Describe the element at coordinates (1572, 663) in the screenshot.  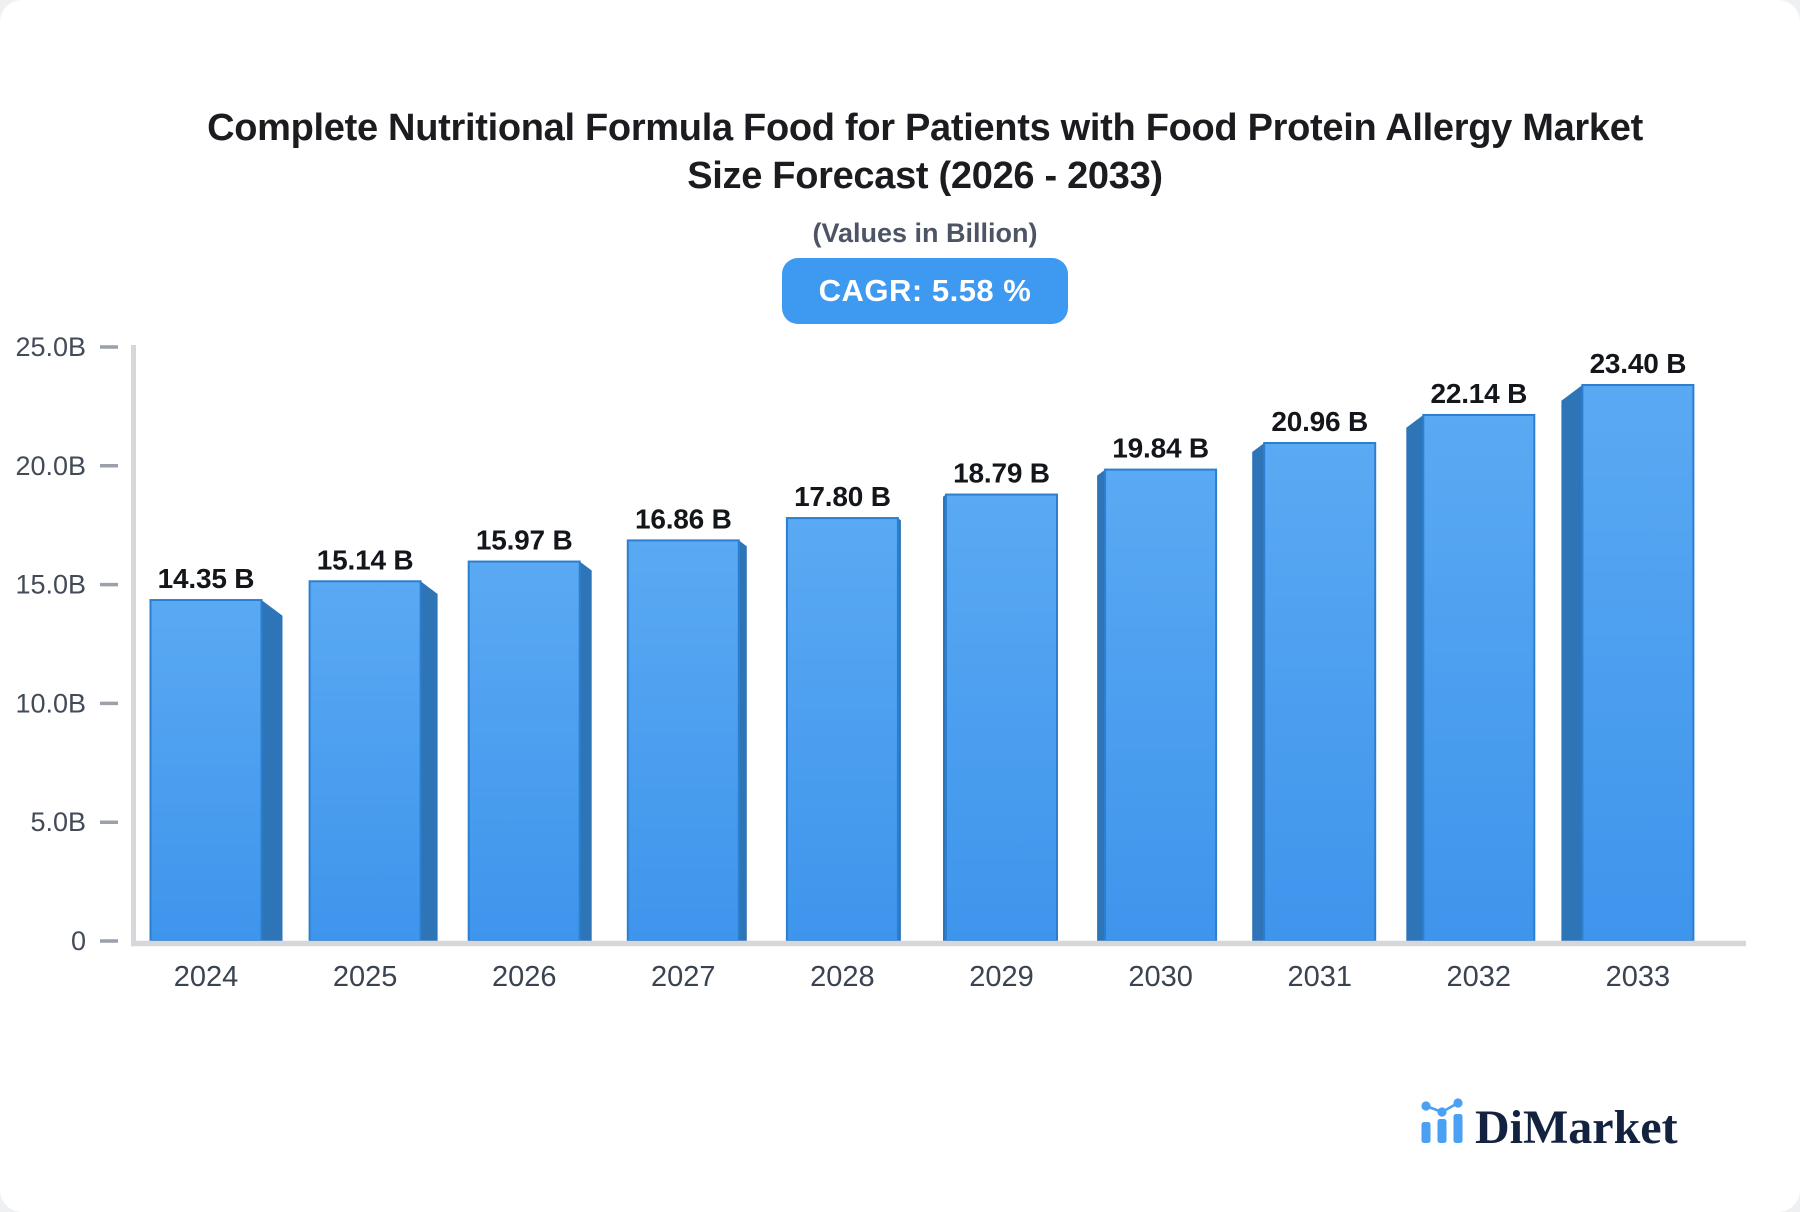
I see `bar-side-2033` at that location.